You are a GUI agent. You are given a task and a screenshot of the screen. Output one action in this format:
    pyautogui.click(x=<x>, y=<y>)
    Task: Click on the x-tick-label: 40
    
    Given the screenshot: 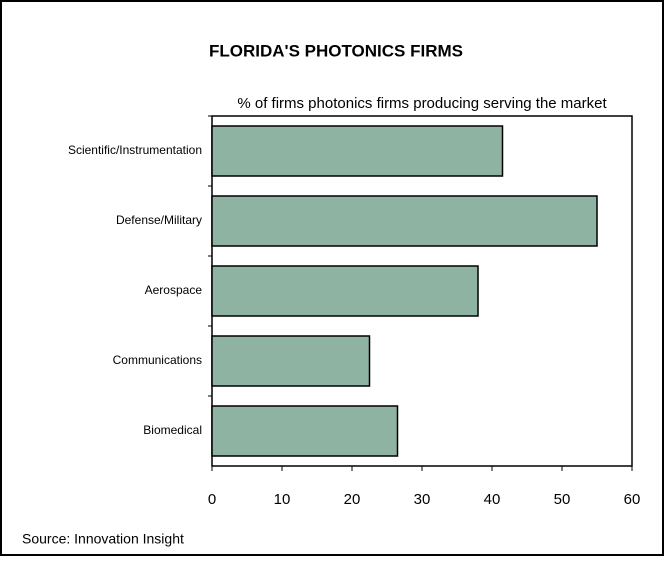 What is the action you would take?
    pyautogui.click(x=492, y=499)
    